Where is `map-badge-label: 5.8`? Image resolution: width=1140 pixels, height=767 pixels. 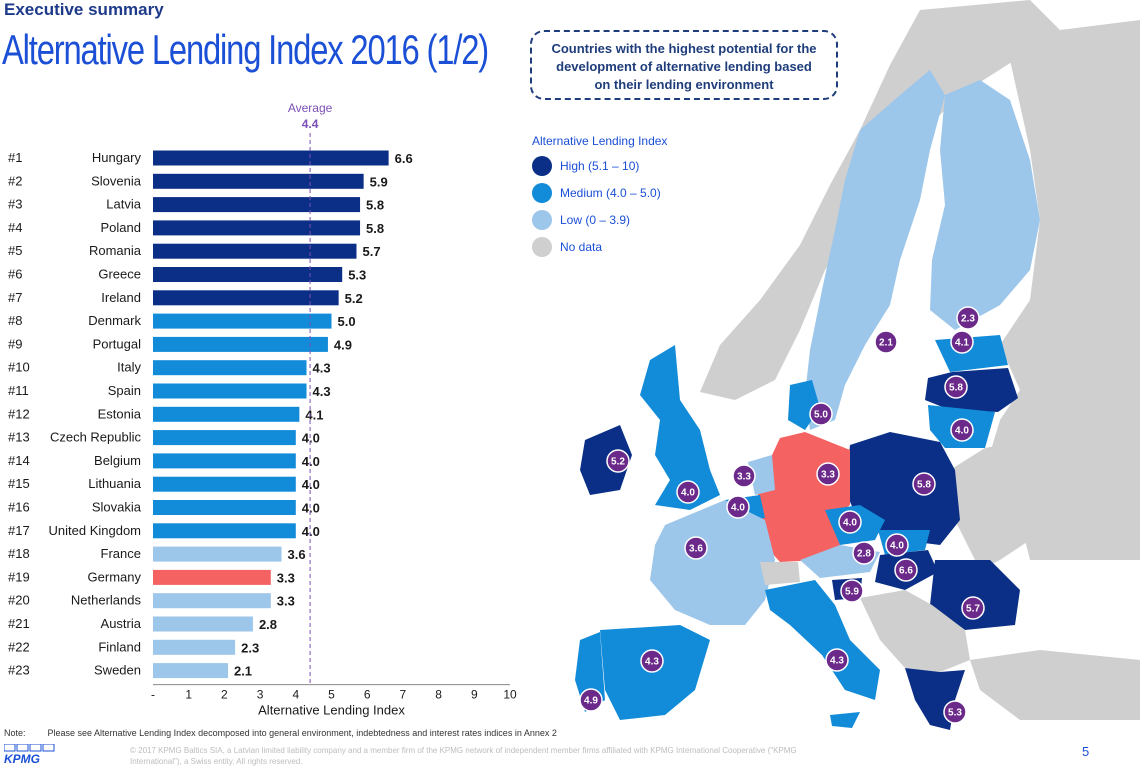
map-badge-label: 5.8 is located at coordinates (956, 388).